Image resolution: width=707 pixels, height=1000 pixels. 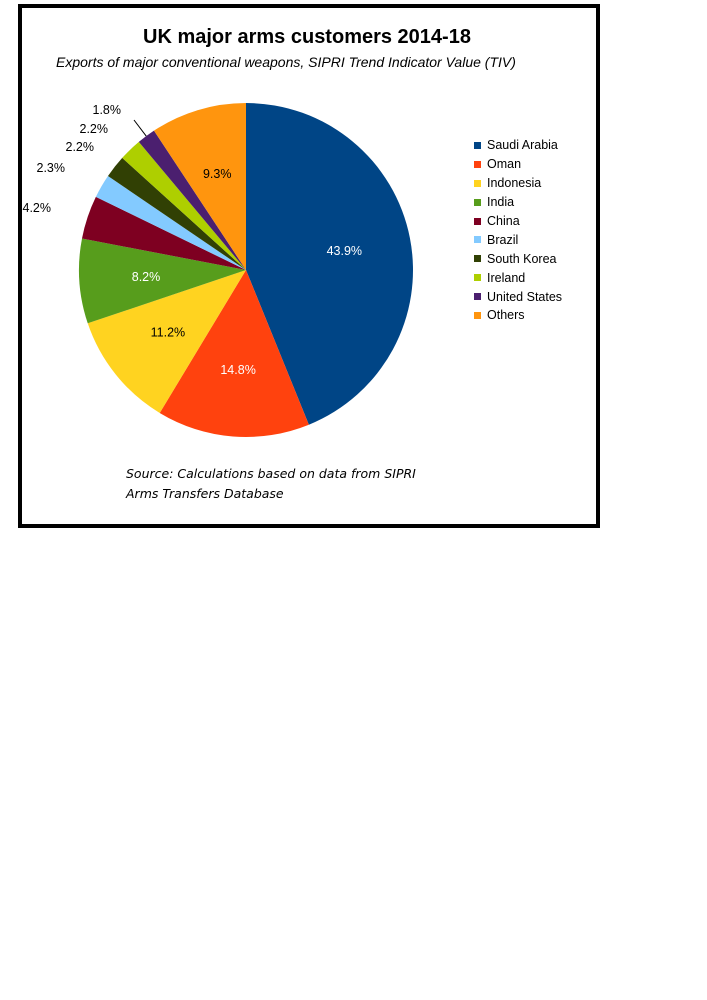 I want to click on pie-slice-saudi-arabia, so click(x=330, y=264).